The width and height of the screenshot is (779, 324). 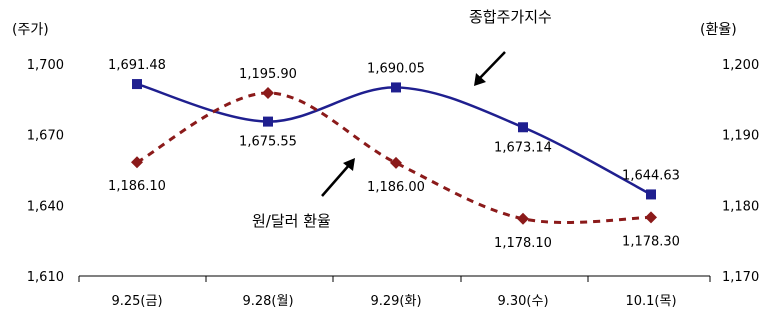 What do you see at coordinates (137, 186) in the screenshot?
I see `fx-data-label: 1,186.10` at bounding box center [137, 186].